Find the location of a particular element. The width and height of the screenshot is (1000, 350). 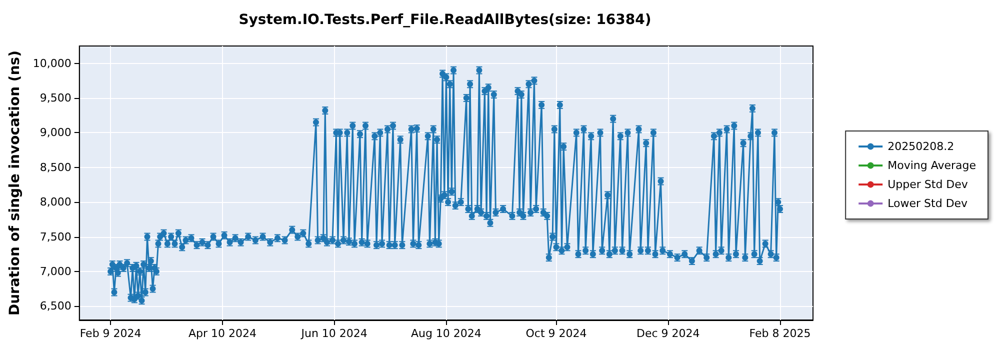

x-tick-label: Feb 9 2024 is located at coordinates (111, 333).